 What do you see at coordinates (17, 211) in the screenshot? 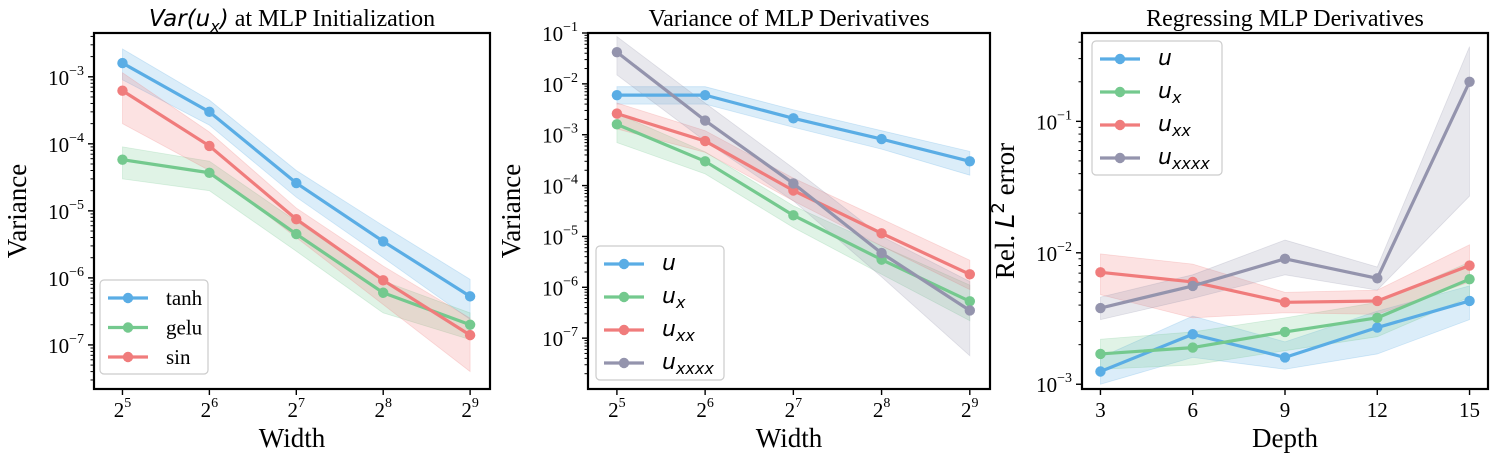
I see `y-axis-label: Variance` at bounding box center [17, 211].